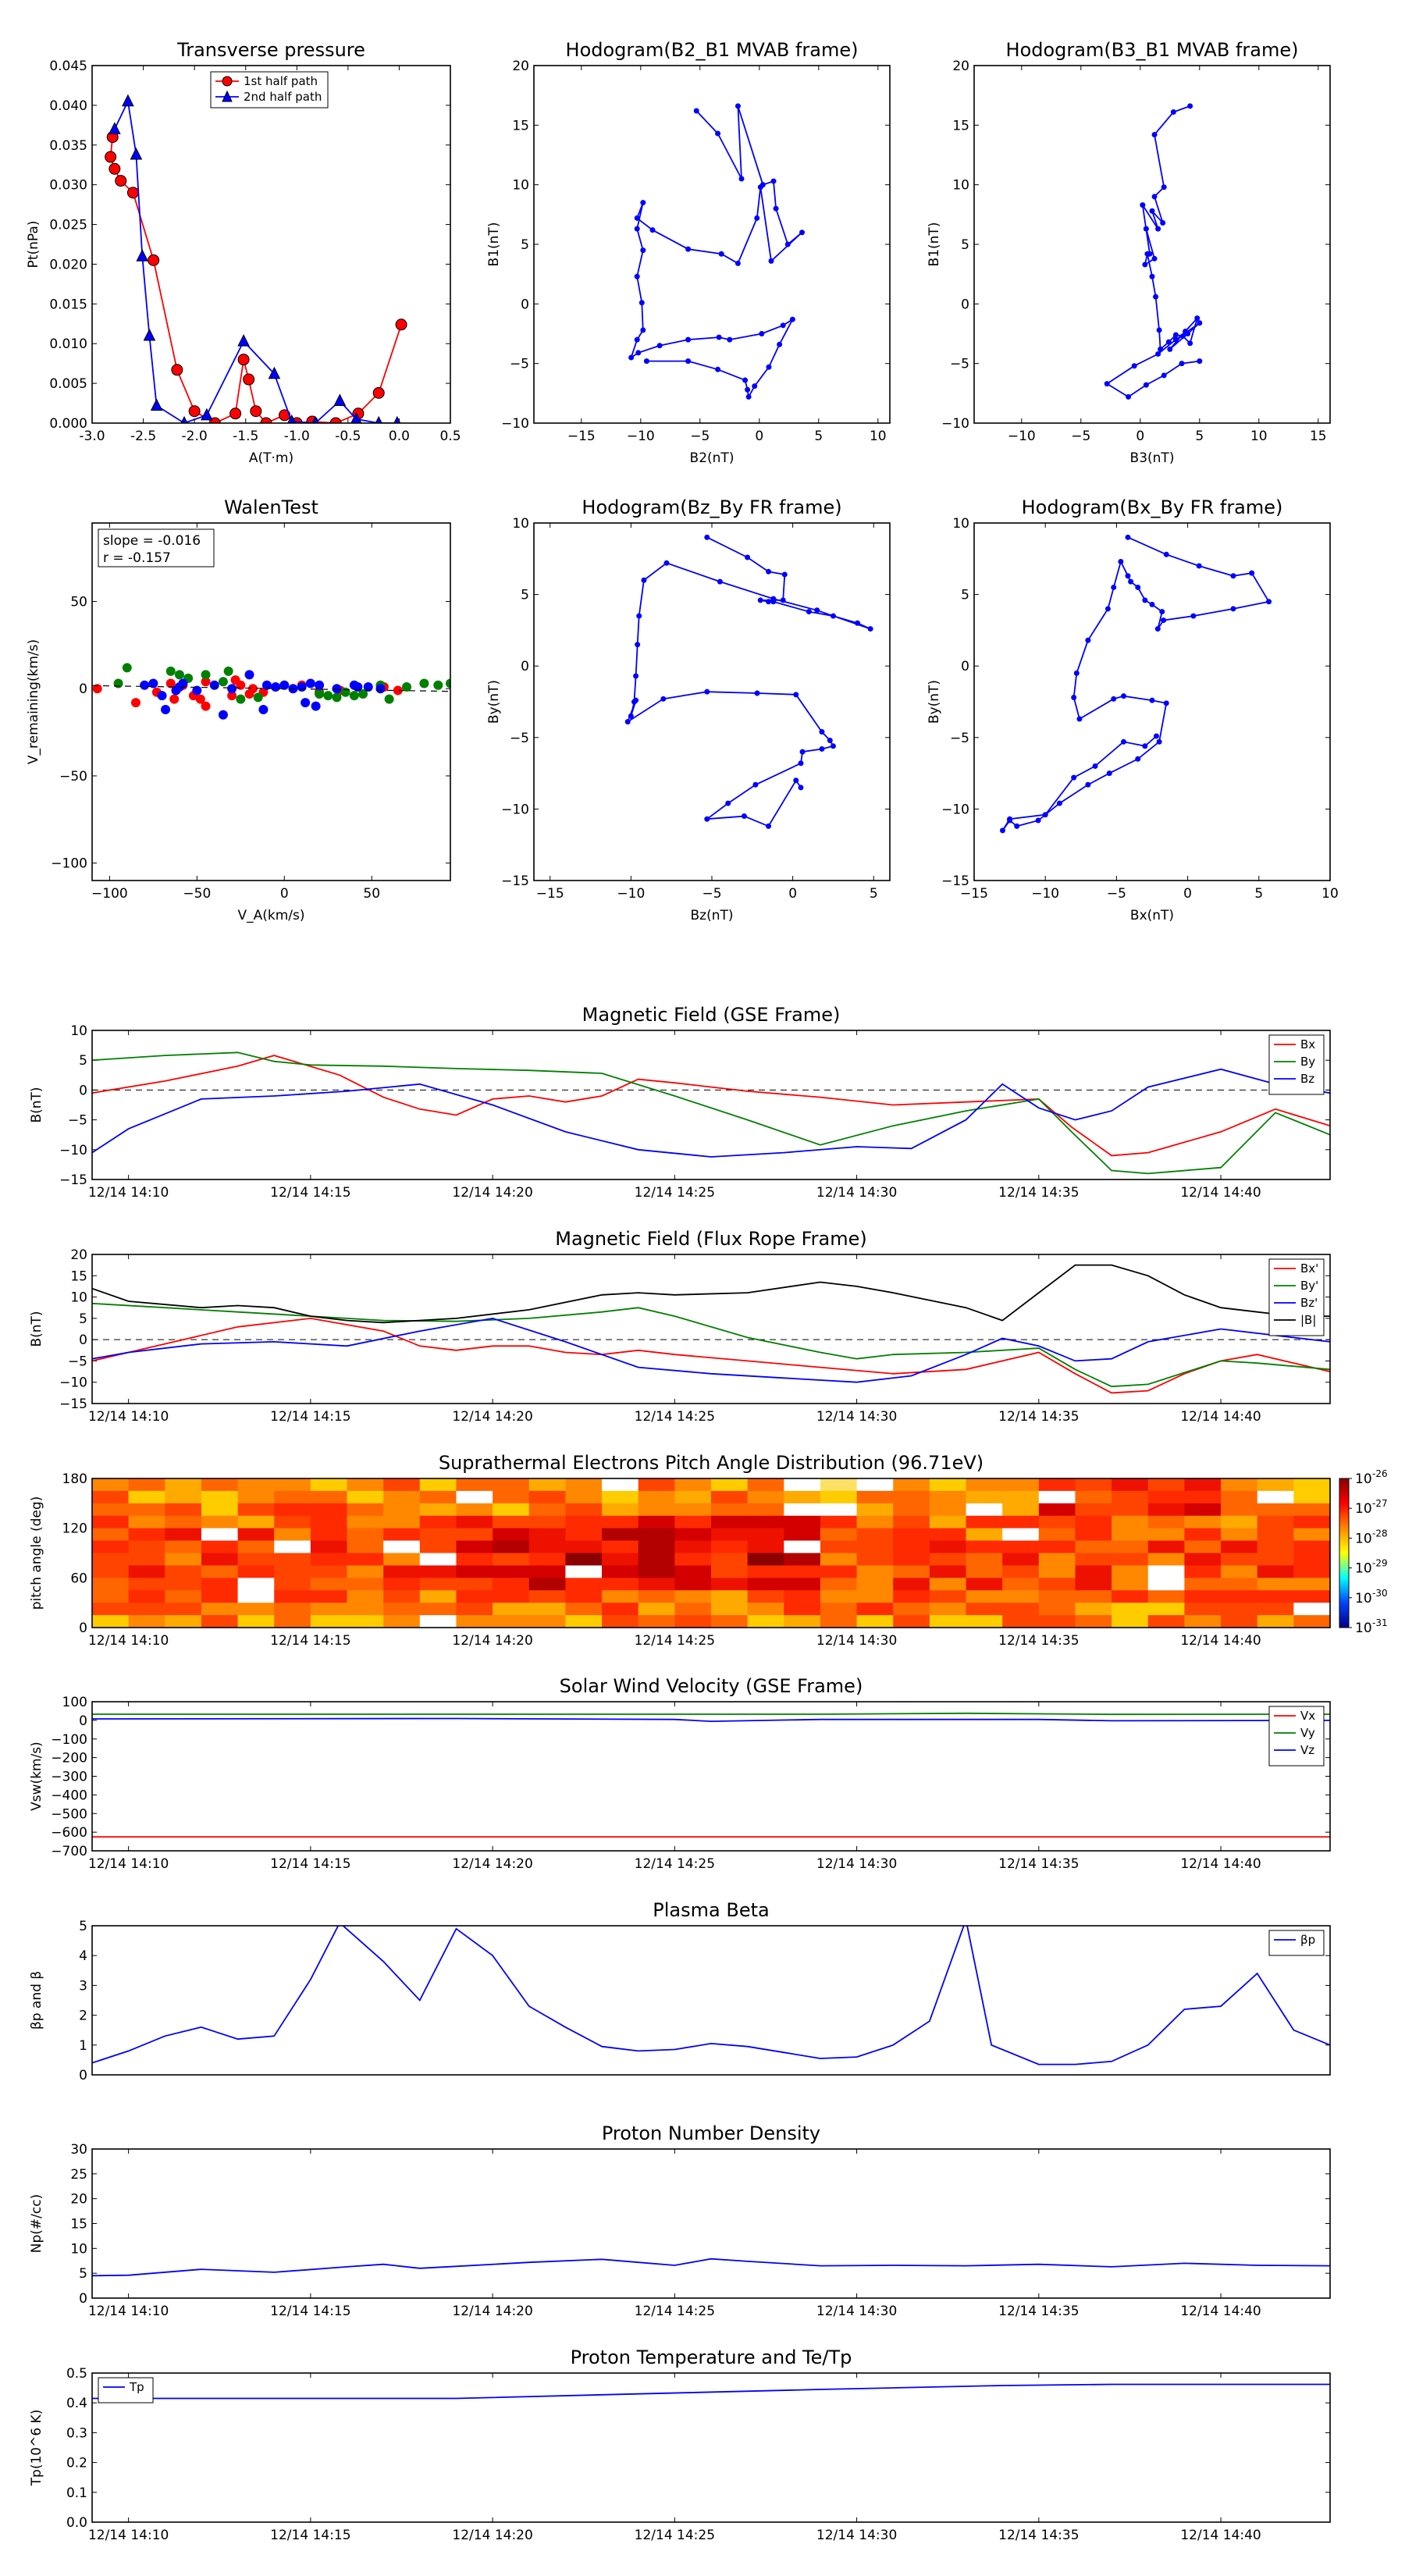  Describe the element at coordinates (492, 1864) in the screenshot. I see `x-tick-label: 12/14 14:20` at that location.